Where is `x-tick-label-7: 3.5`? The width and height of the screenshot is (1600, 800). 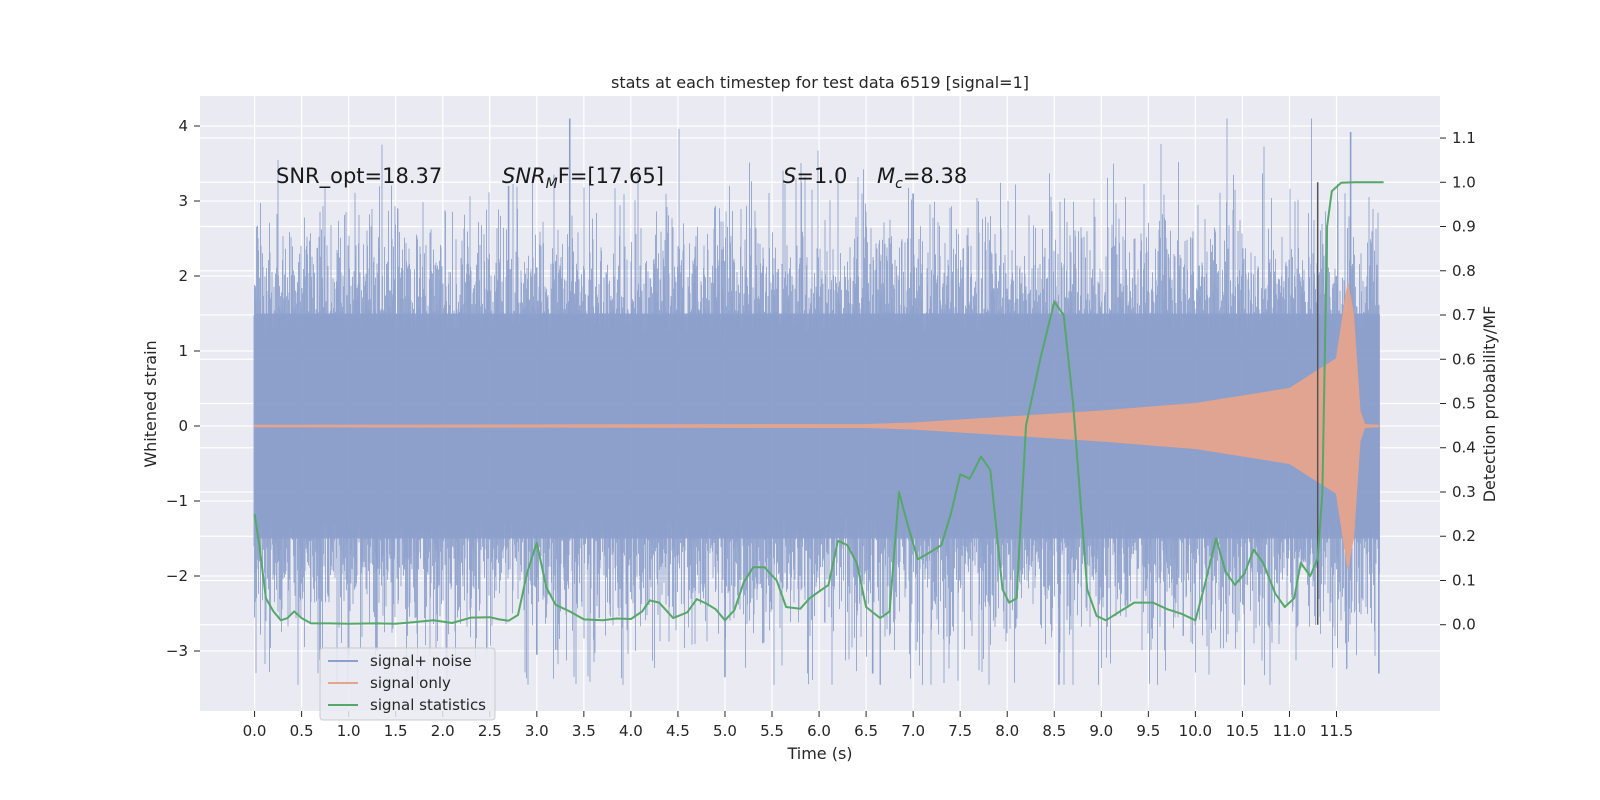 x-tick-label-7: 3.5 is located at coordinates (584, 731).